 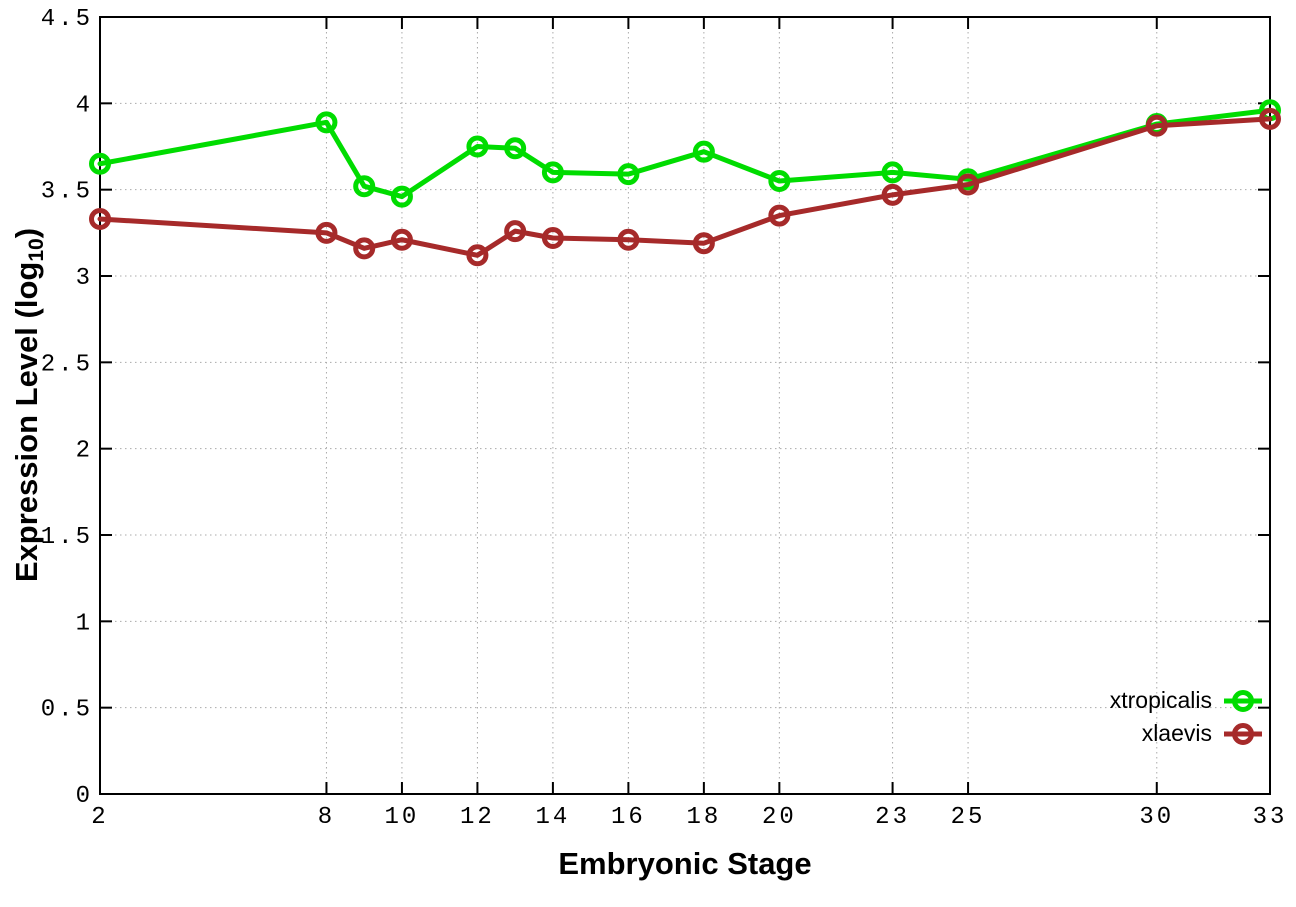 What do you see at coordinates (685, 153) in the screenshot?
I see `series-line-xtropicalis` at bounding box center [685, 153].